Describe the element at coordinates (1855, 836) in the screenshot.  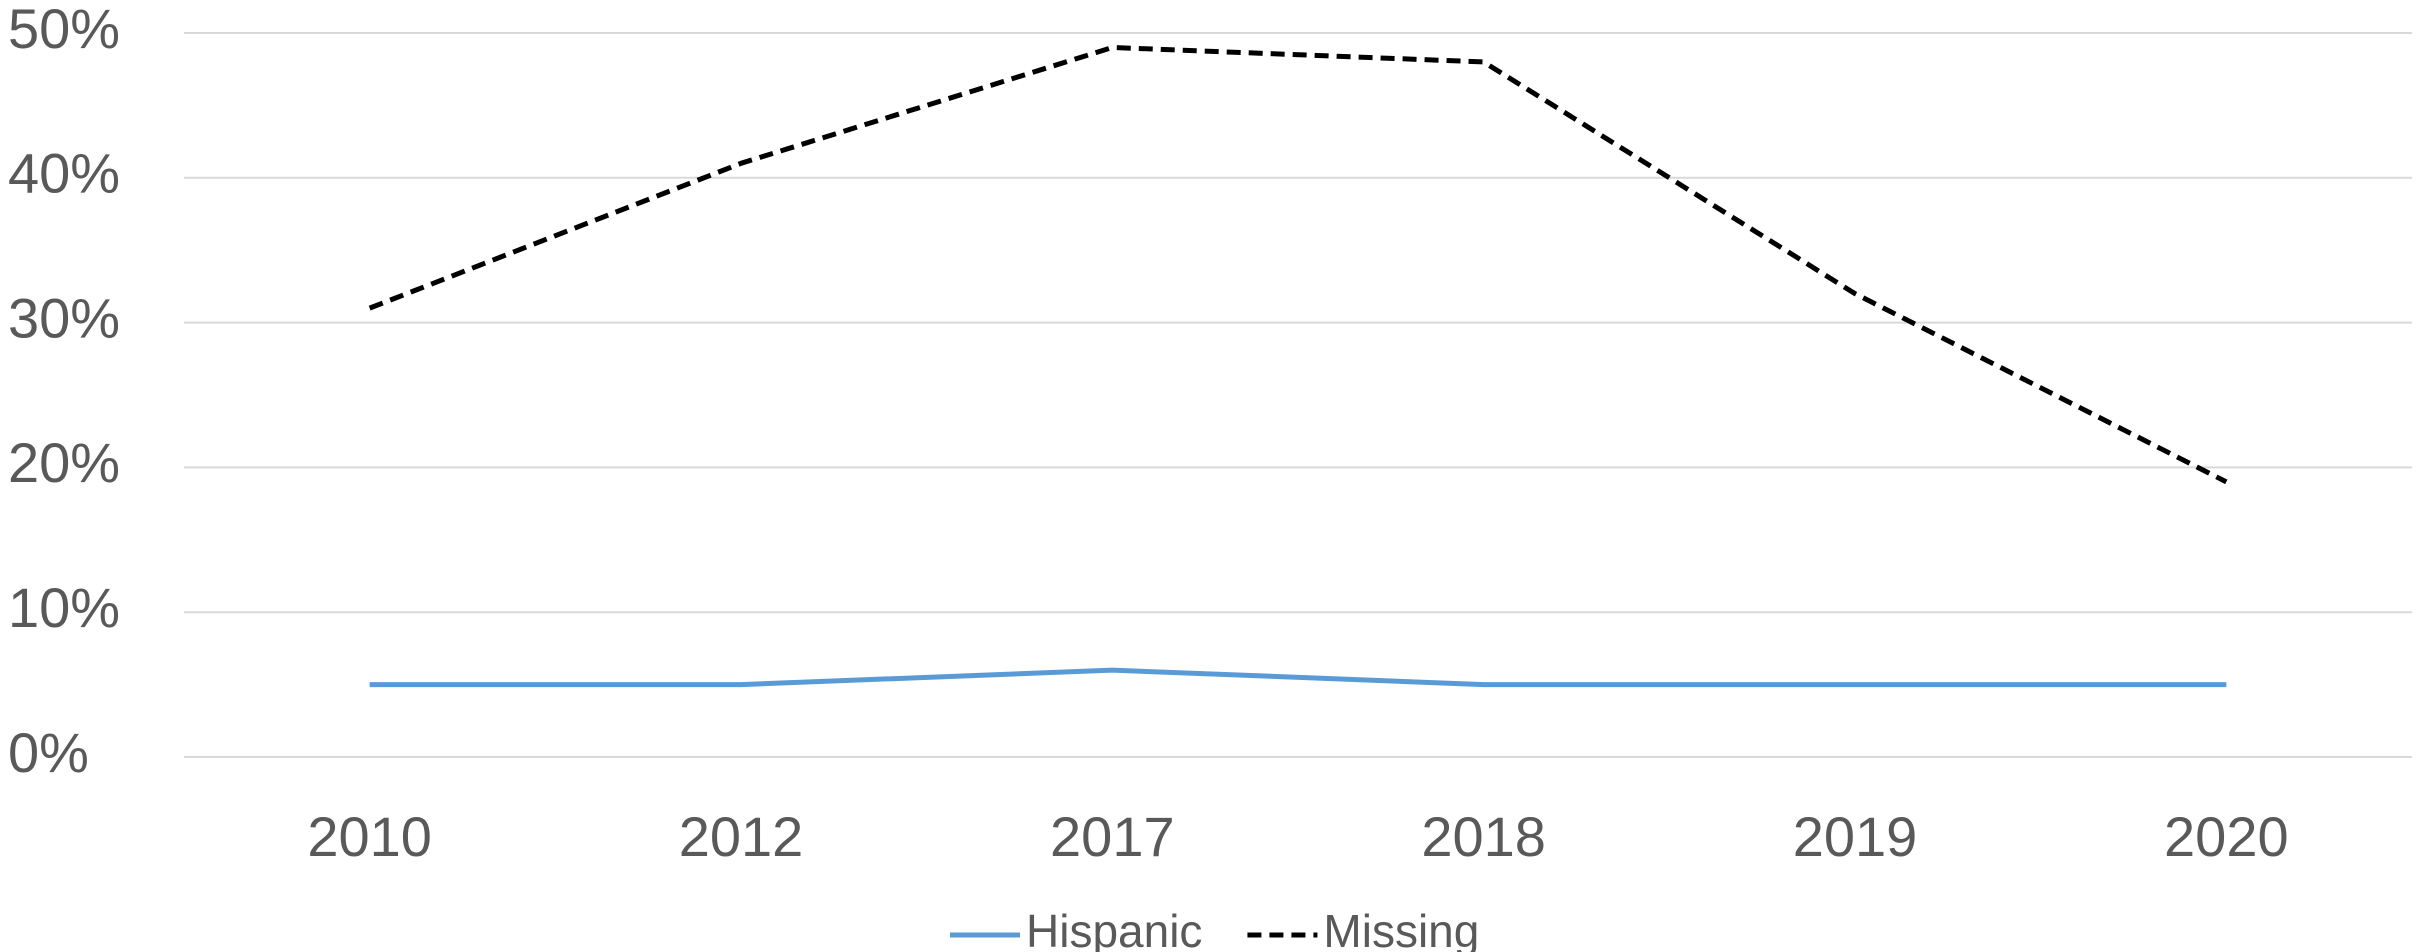
I see `x-tick-label: 2019` at that location.